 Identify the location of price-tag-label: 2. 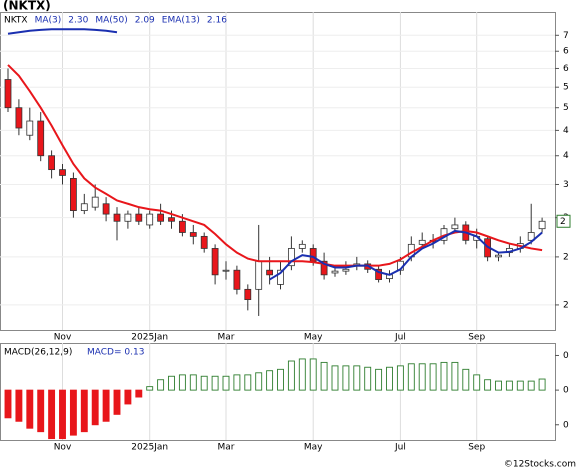
(563, 222).